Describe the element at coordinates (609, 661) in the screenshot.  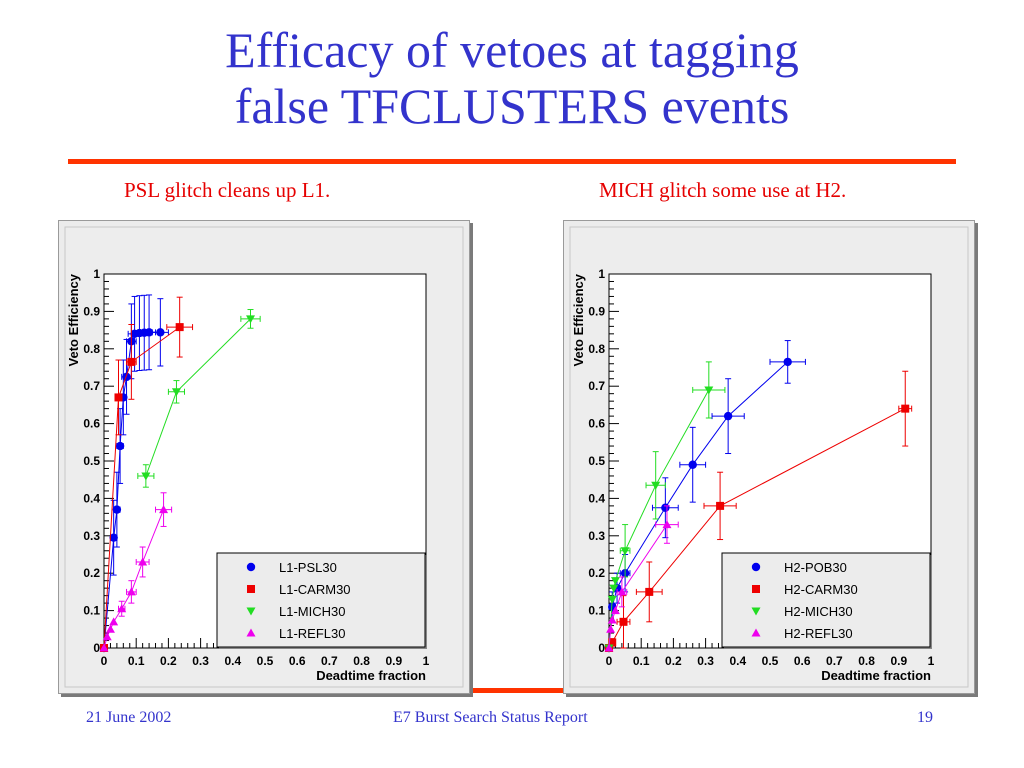
I see `chart1-xtick-label: 0` at that location.